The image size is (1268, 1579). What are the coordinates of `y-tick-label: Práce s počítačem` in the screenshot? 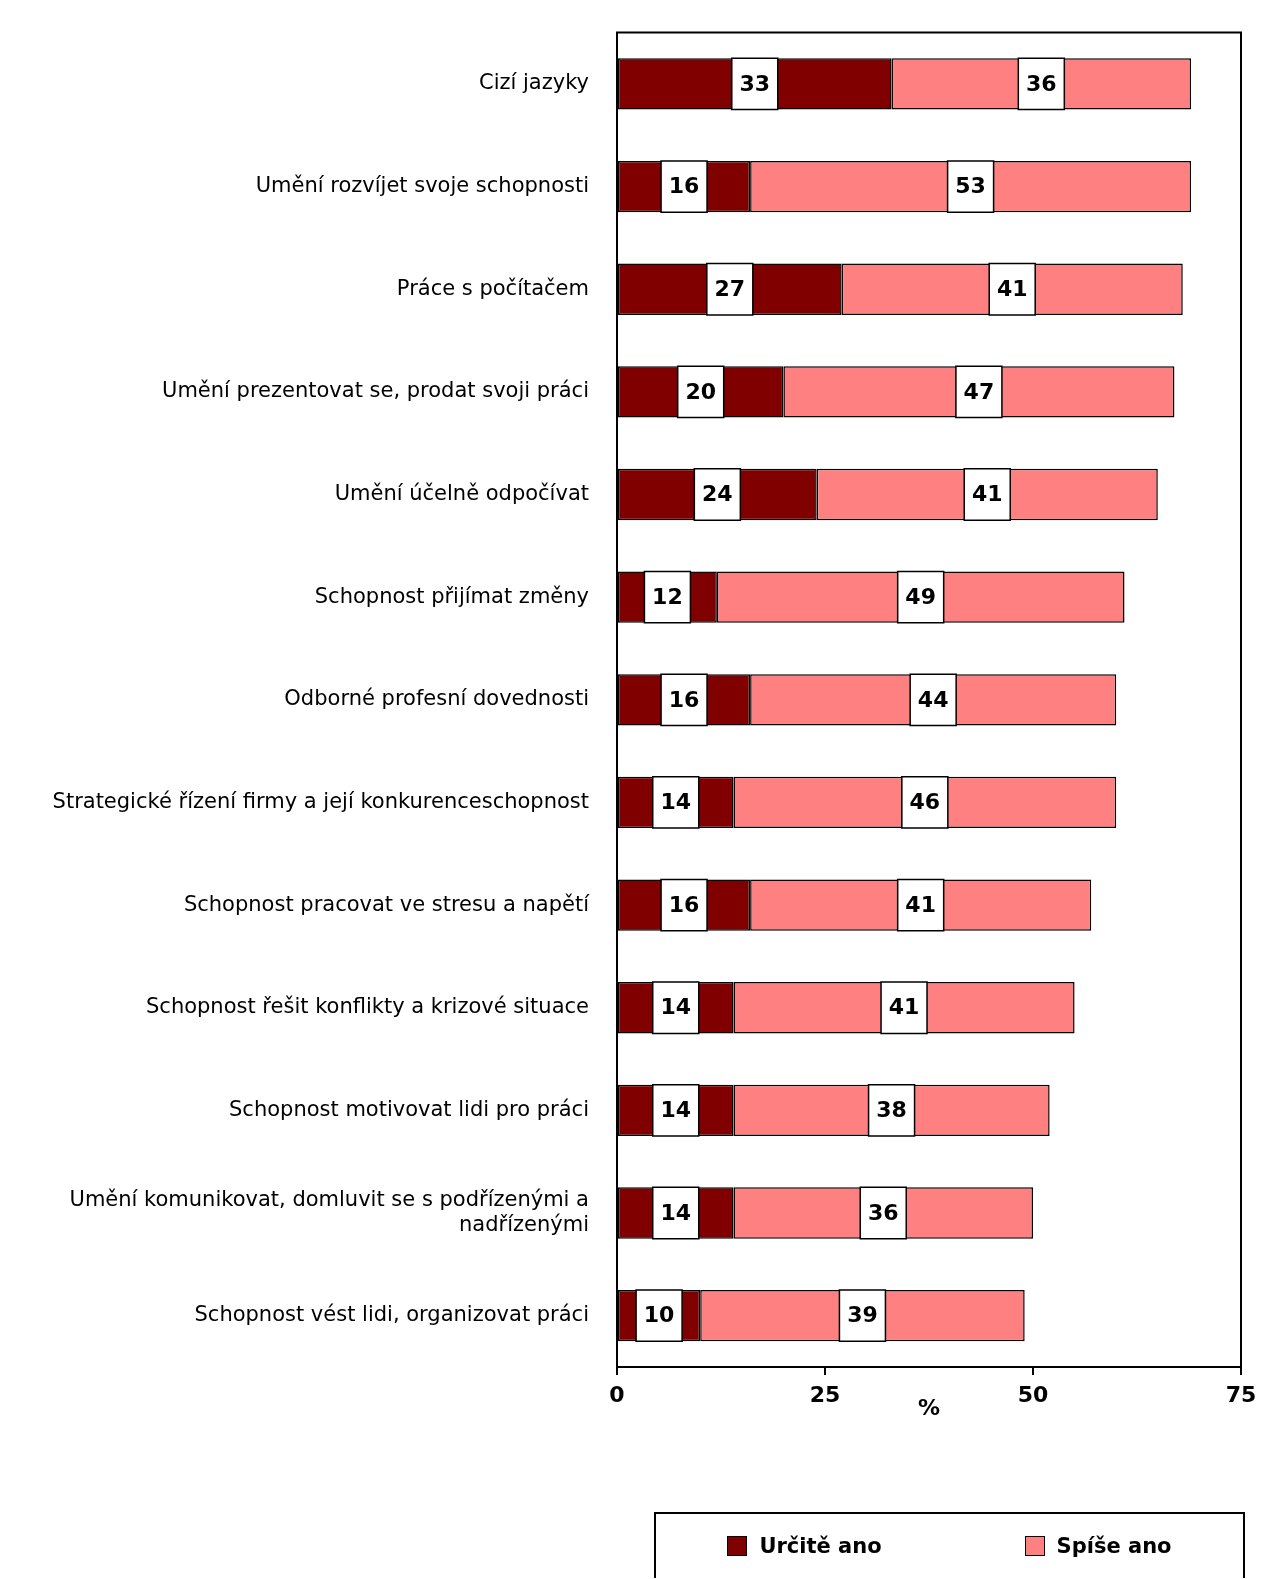 It's located at (492, 287).